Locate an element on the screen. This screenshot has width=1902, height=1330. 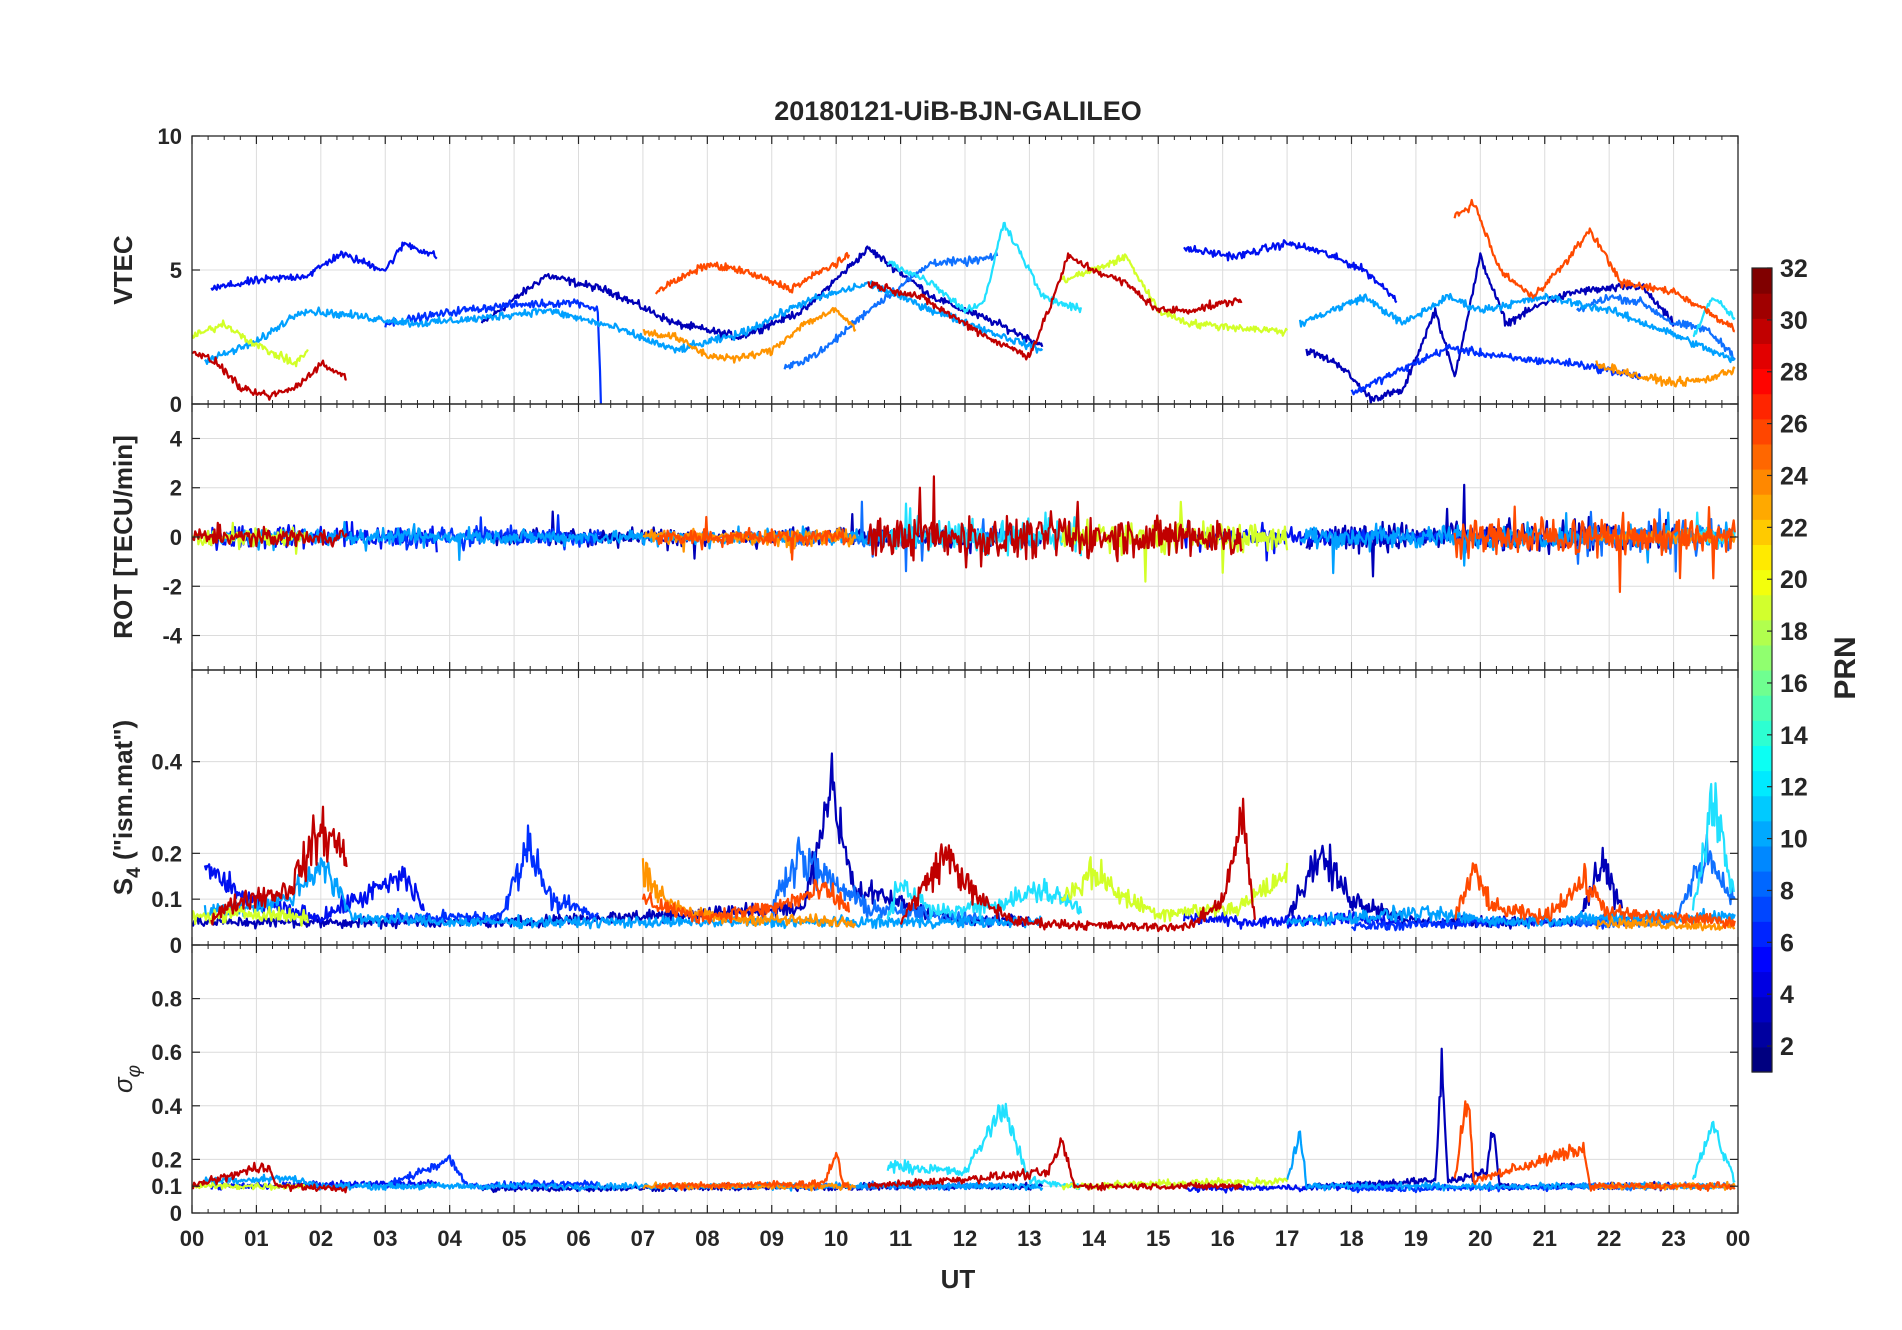
series-rot is located at coordinates (964, 534).